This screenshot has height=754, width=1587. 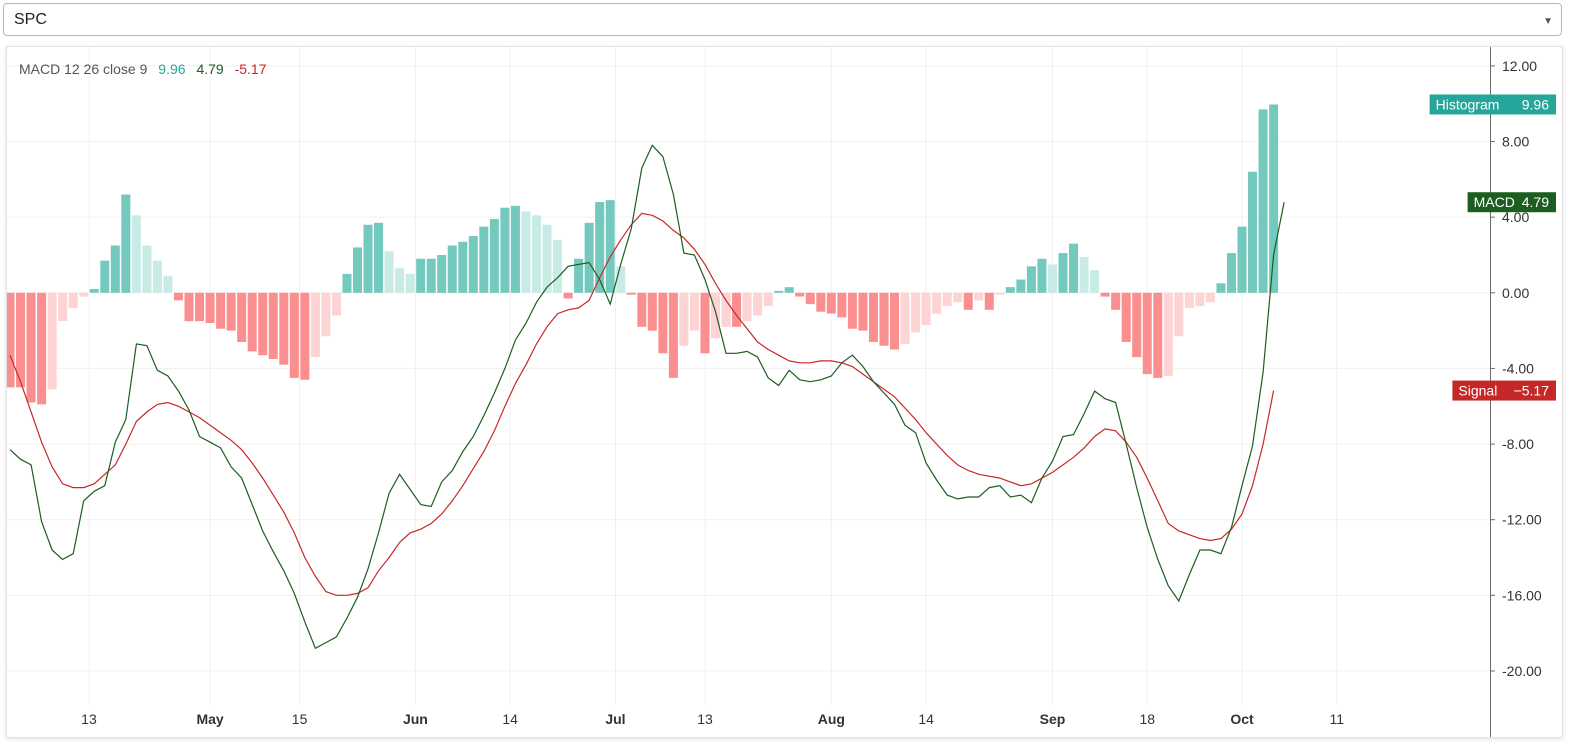 What do you see at coordinates (1518, 444) in the screenshot?
I see `price-axis-label: -8.00` at bounding box center [1518, 444].